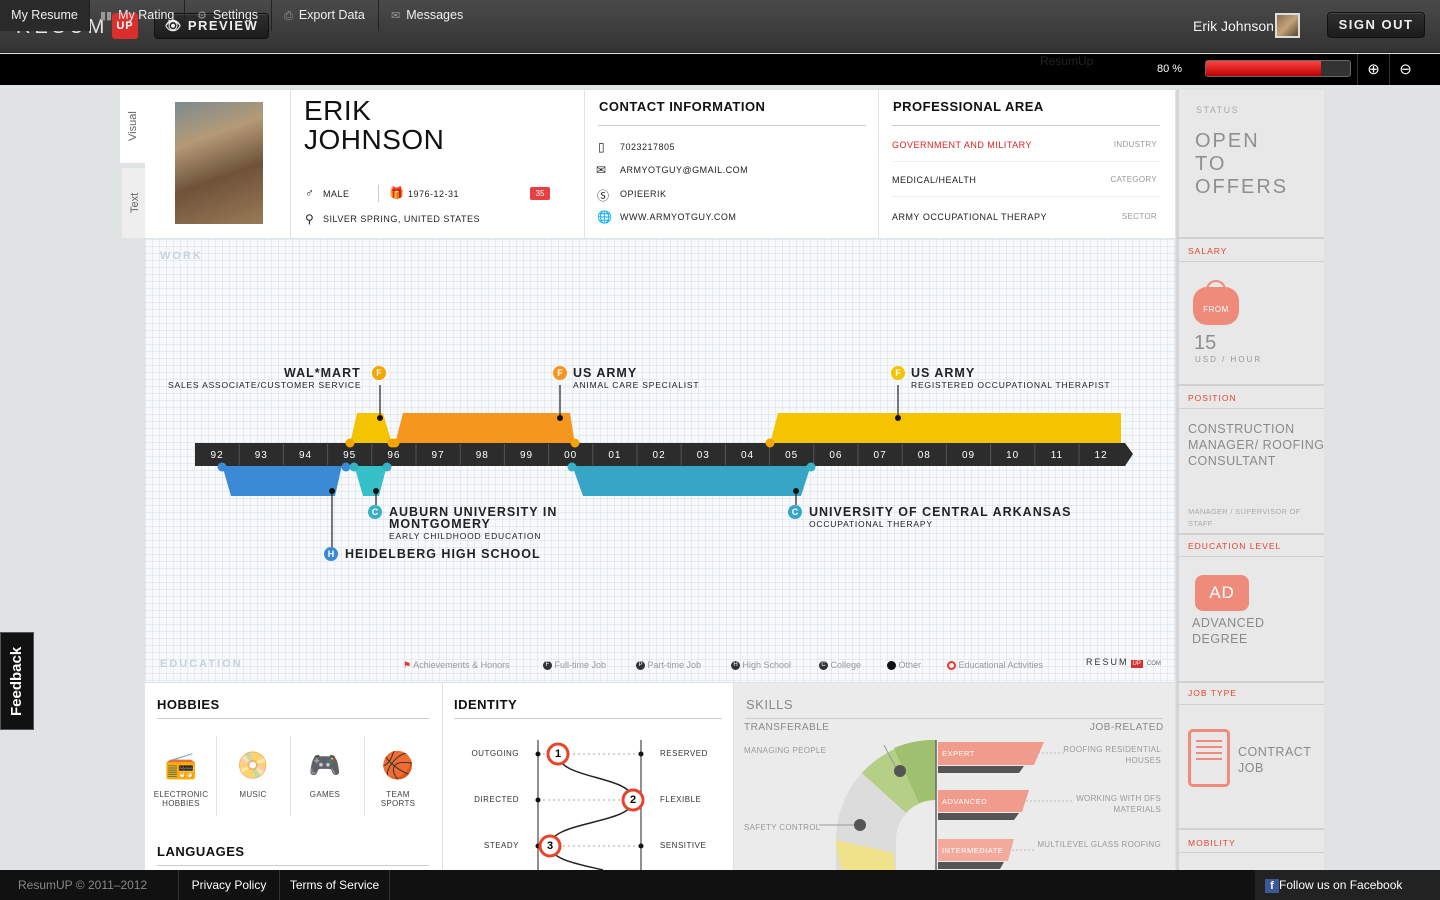 The height and width of the screenshot is (900, 1440). I want to click on job-army-ot-title: US ARMY, so click(943, 373).